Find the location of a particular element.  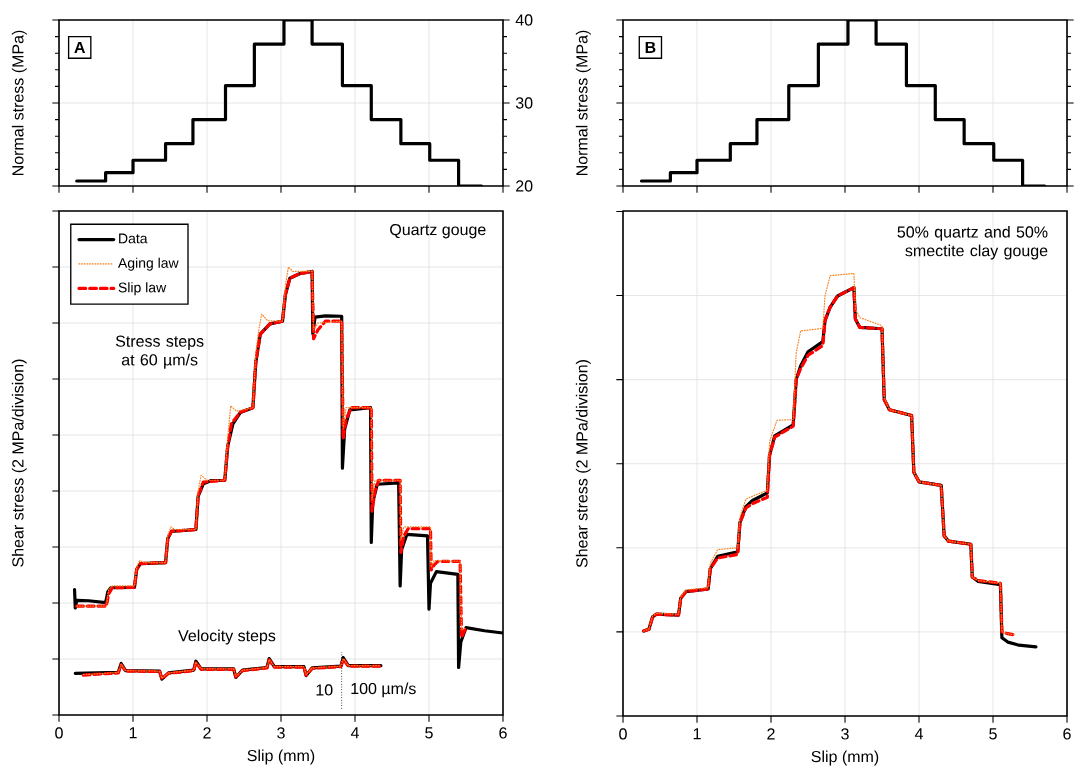

annotation: 10 is located at coordinates (324, 690).